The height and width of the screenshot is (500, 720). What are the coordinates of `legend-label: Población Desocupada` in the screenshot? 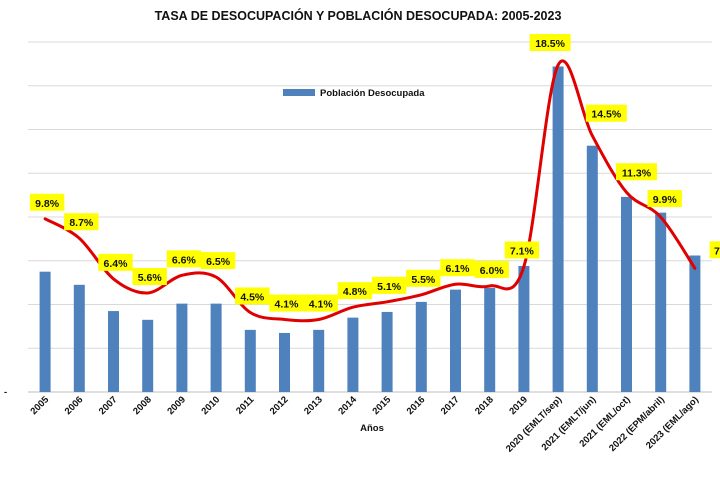 It's located at (372, 93).